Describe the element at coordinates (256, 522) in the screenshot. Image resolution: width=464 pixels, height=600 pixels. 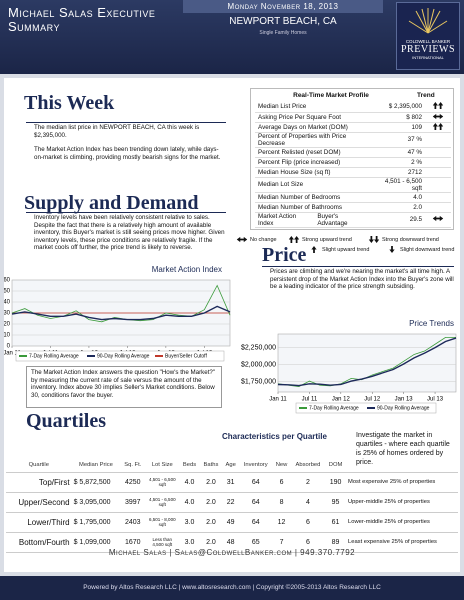
I see `quartile-cell: 64` at that location.